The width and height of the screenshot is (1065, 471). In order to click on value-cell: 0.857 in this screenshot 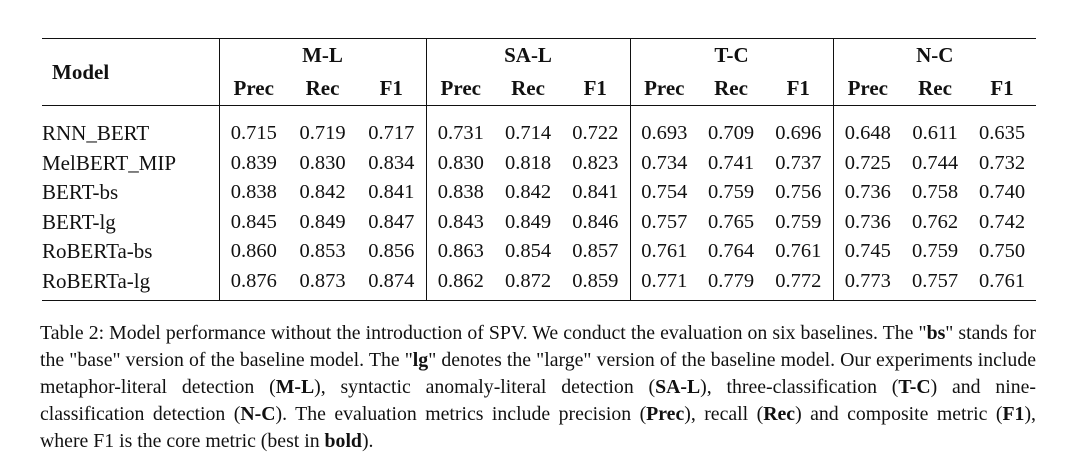, I will do `click(595, 251)`.